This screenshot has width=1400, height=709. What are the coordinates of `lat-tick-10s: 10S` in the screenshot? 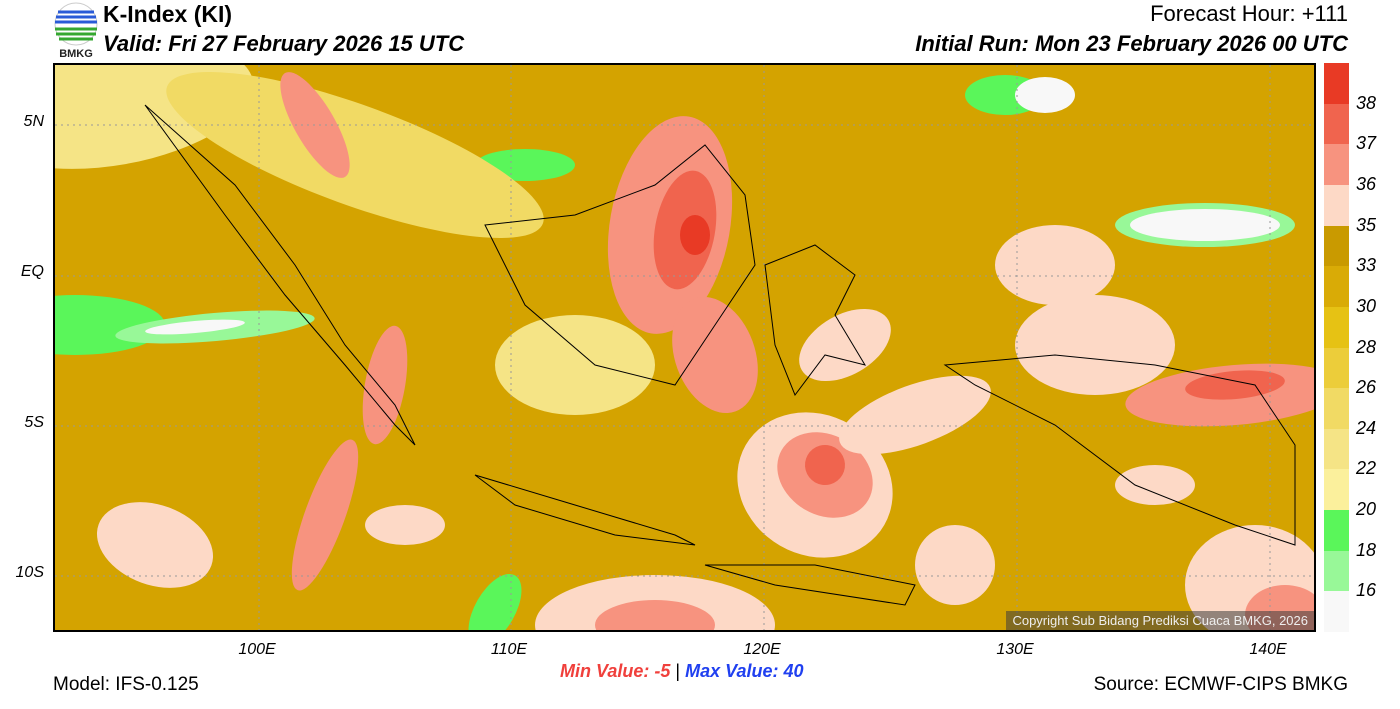 It's located at (29, 572).